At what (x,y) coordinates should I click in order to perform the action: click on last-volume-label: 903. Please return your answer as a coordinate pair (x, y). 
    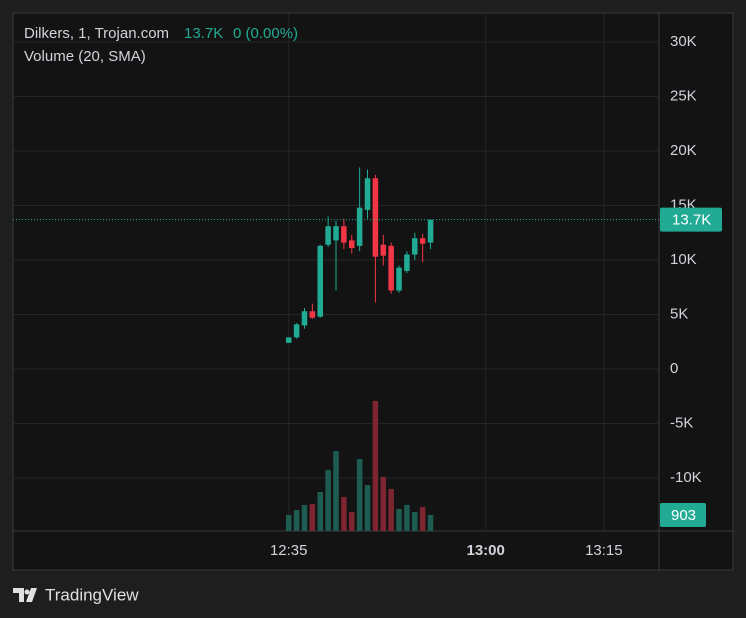
    Looking at the image, I should click on (683, 515).